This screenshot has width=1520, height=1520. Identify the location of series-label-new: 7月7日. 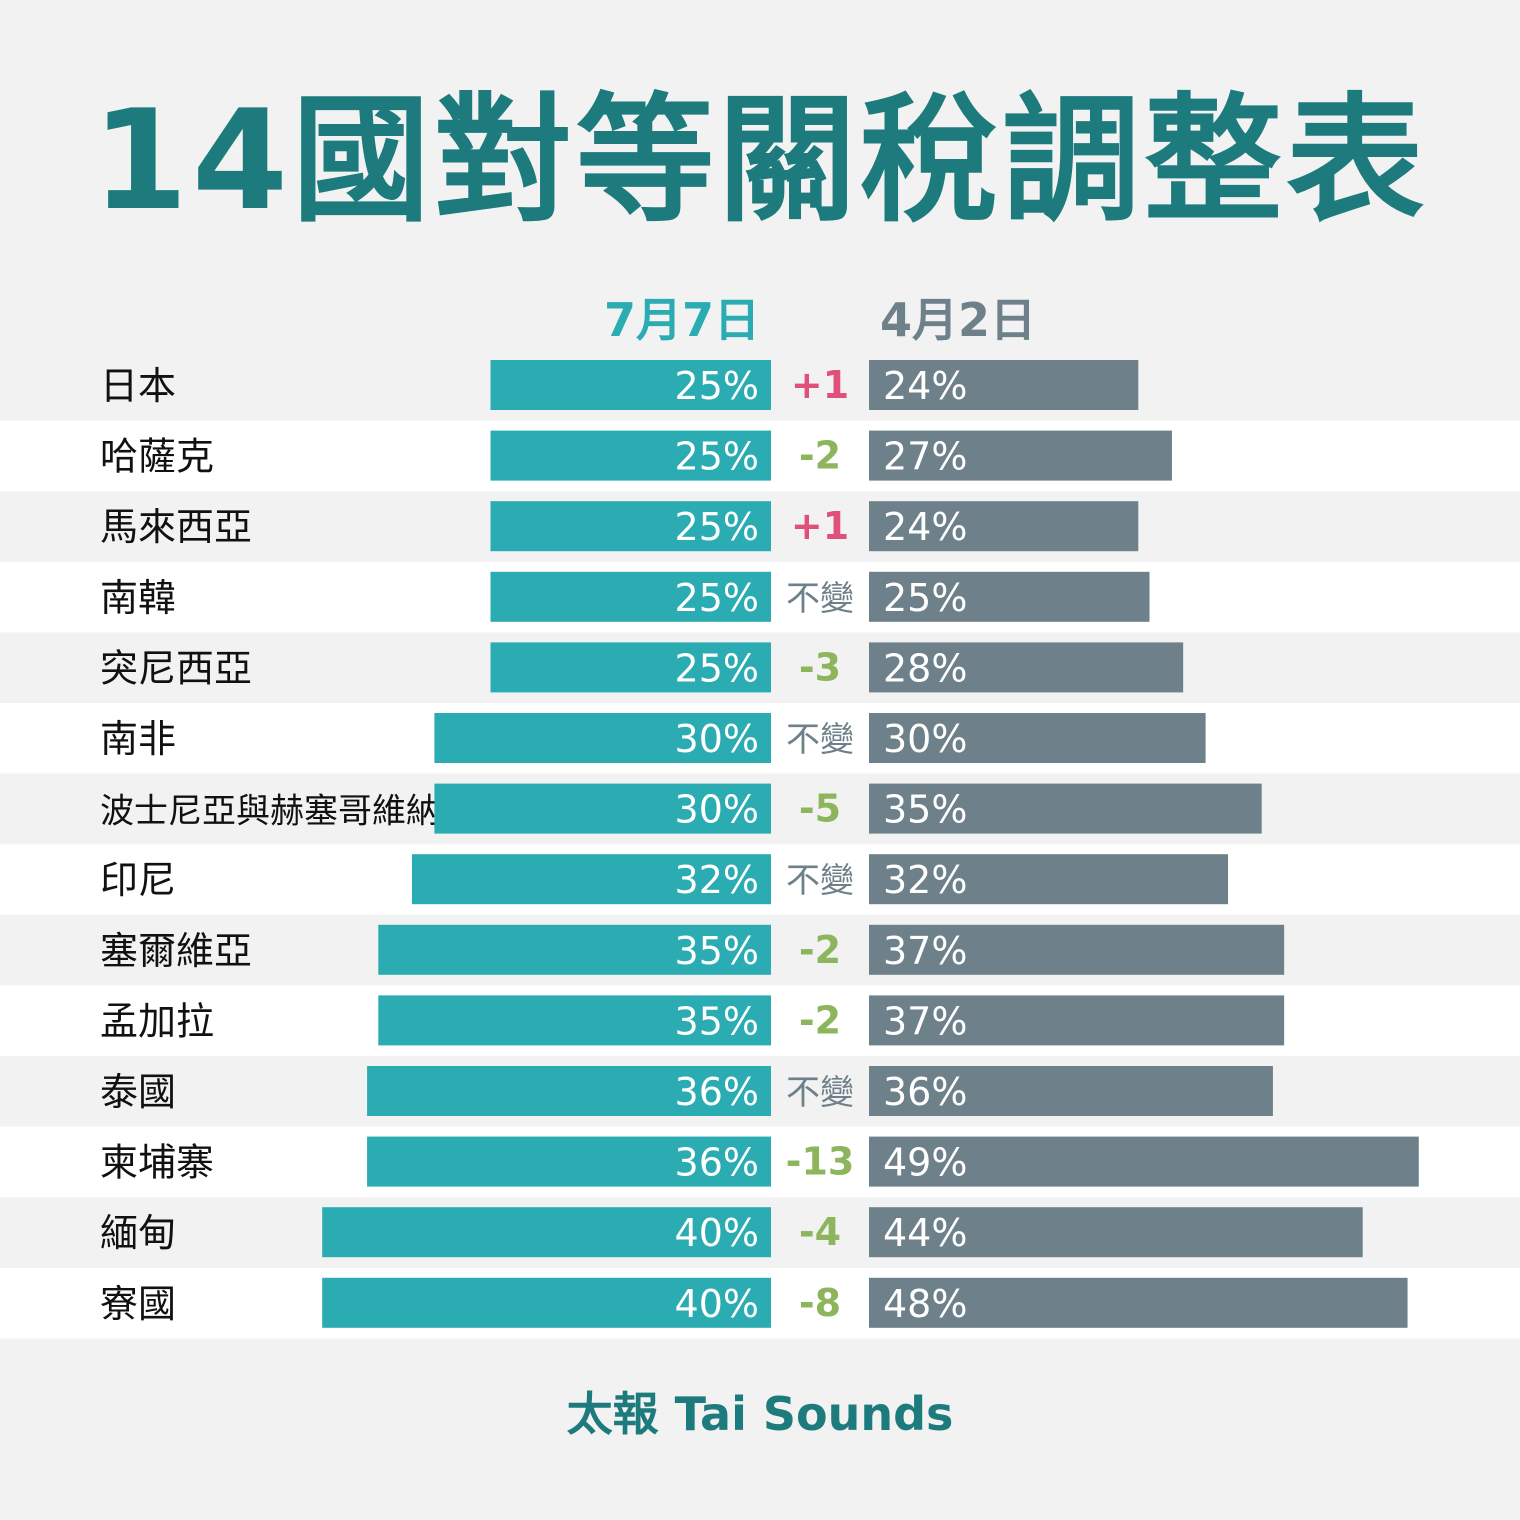
(682, 320).